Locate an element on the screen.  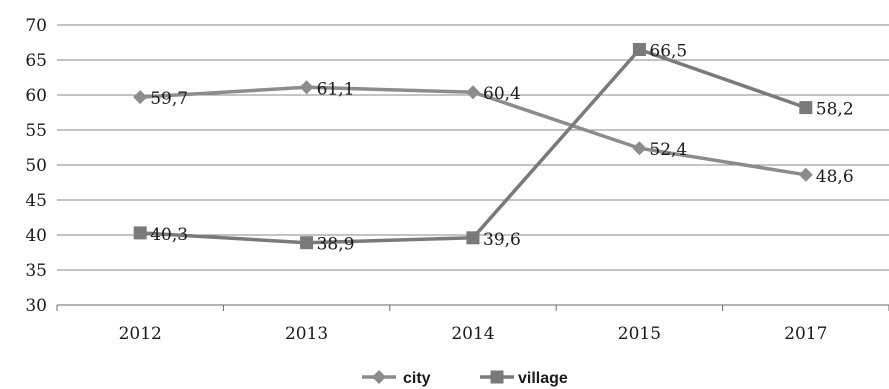
village-point-2014 is located at coordinates (473, 238).